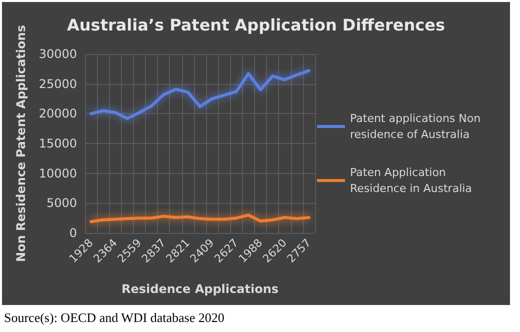  Describe the element at coordinates (57, 83) in the screenshot. I see `y-tick-label: 25000` at that location.